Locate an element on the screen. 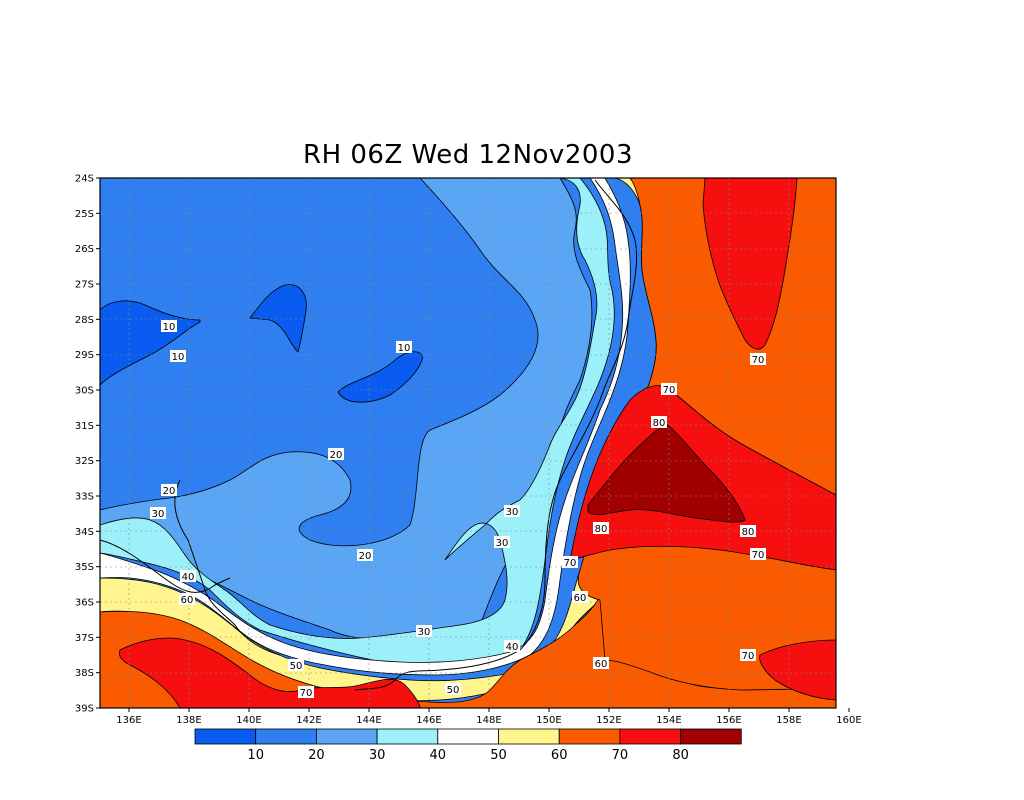 The width and height of the screenshot is (1024, 800). x-tick-label: 142E is located at coordinates (308, 720).